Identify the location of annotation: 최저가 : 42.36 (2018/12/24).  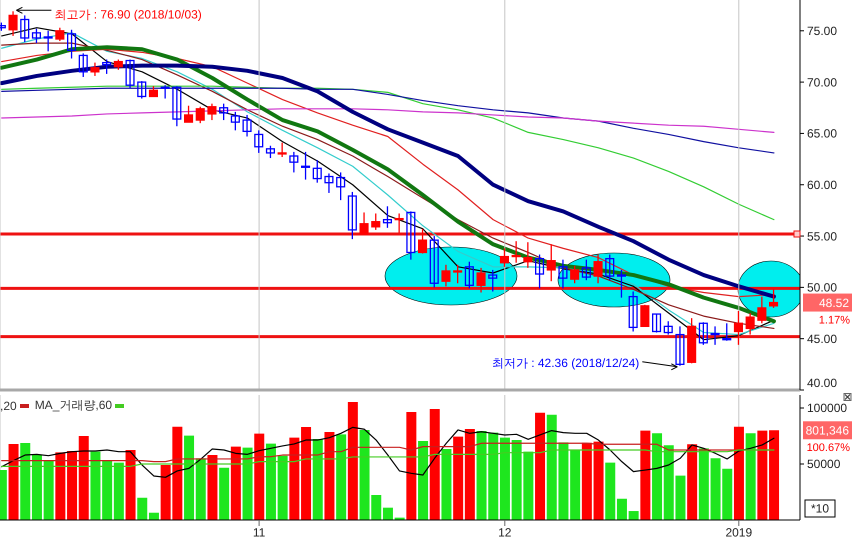
(566, 363).